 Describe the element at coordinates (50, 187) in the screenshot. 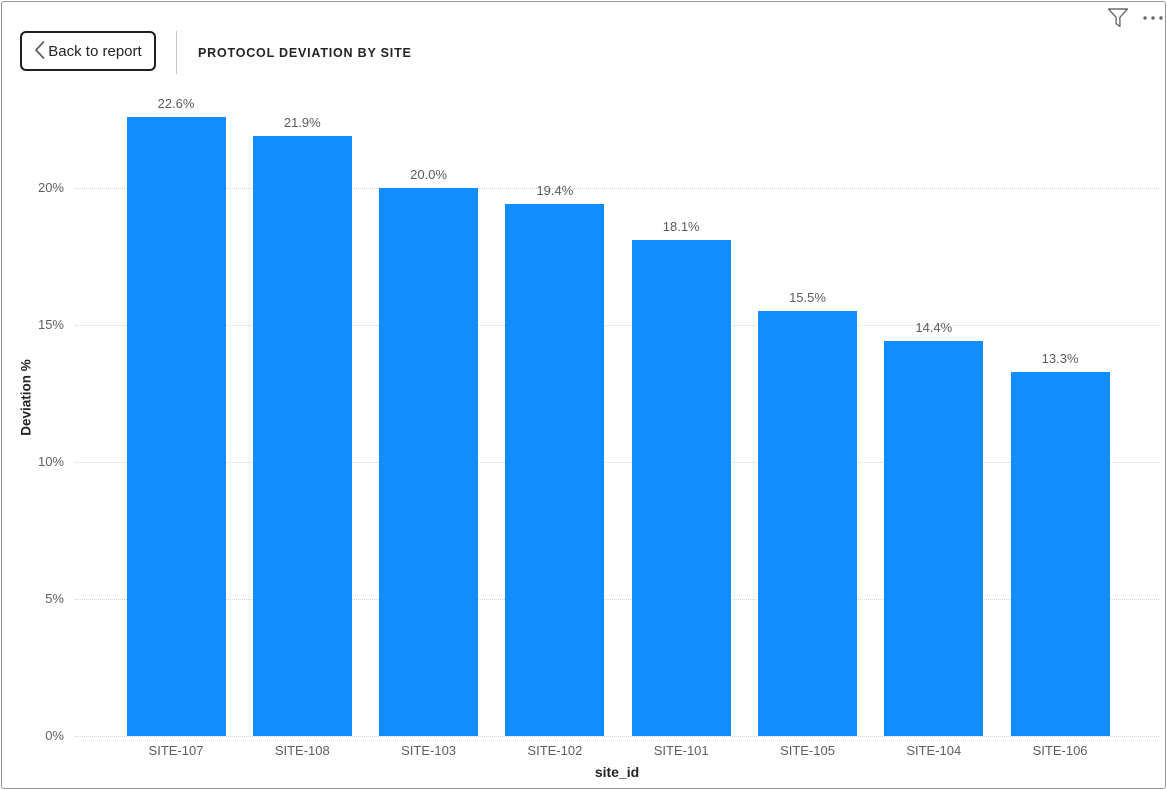

I see `y-axis-tick-label: 20%` at that location.